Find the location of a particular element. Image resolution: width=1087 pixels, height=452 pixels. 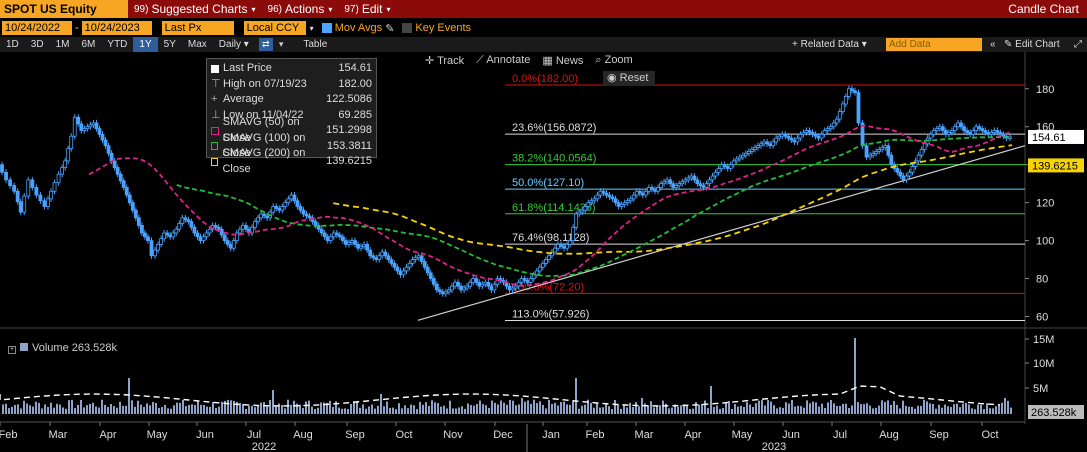

news-label: News is located at coordinates (569, 60).